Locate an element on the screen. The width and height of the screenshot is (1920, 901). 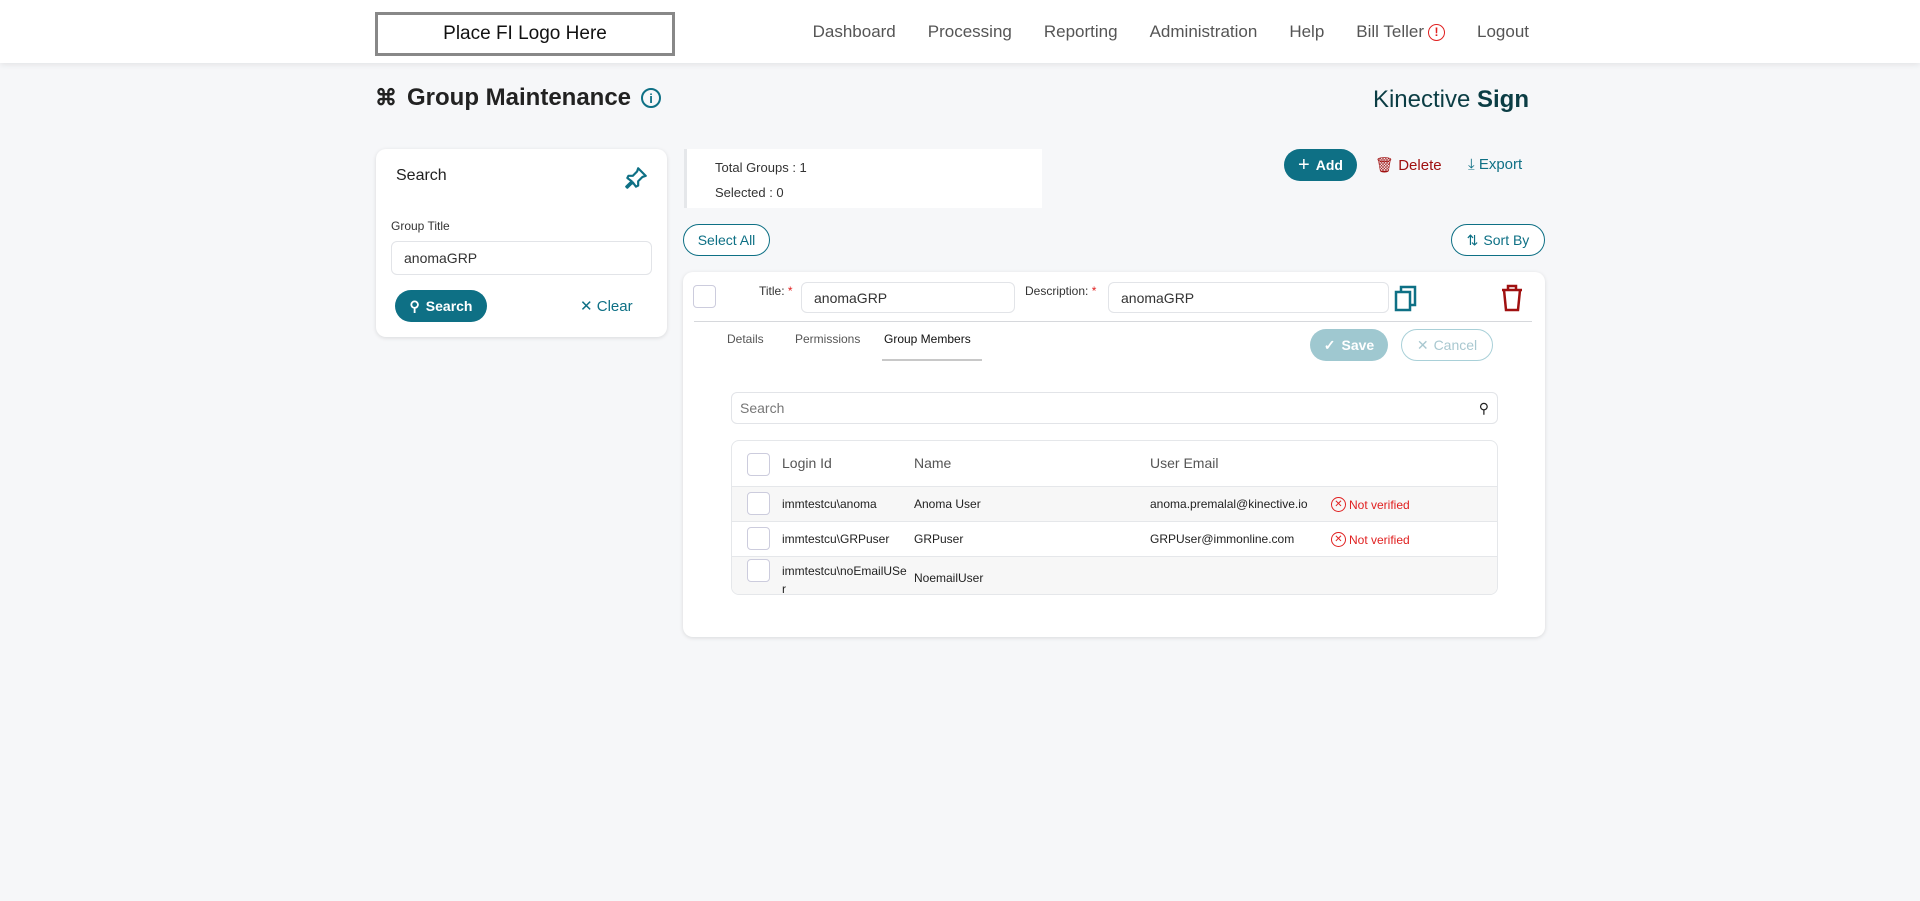
add-button: + Add is located at coordinates (1320, 165).